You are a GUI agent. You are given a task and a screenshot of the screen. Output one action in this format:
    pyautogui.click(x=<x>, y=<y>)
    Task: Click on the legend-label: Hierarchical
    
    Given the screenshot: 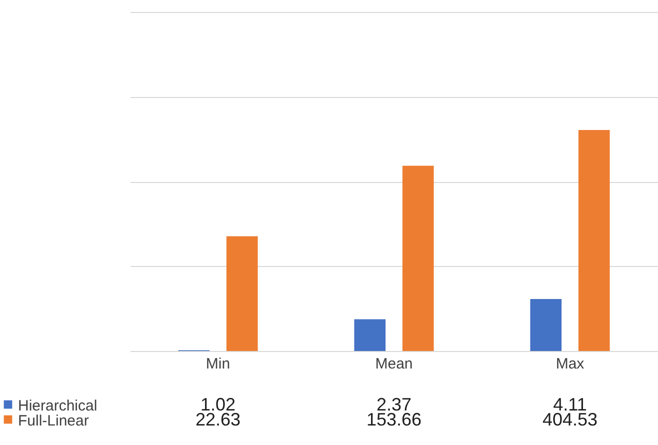 What is the action you would take?
    pyautogui.click(x=58, y=406)
    